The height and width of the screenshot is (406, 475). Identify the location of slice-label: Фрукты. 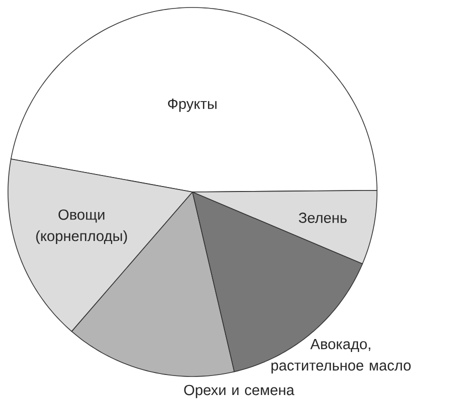
(192, 105).